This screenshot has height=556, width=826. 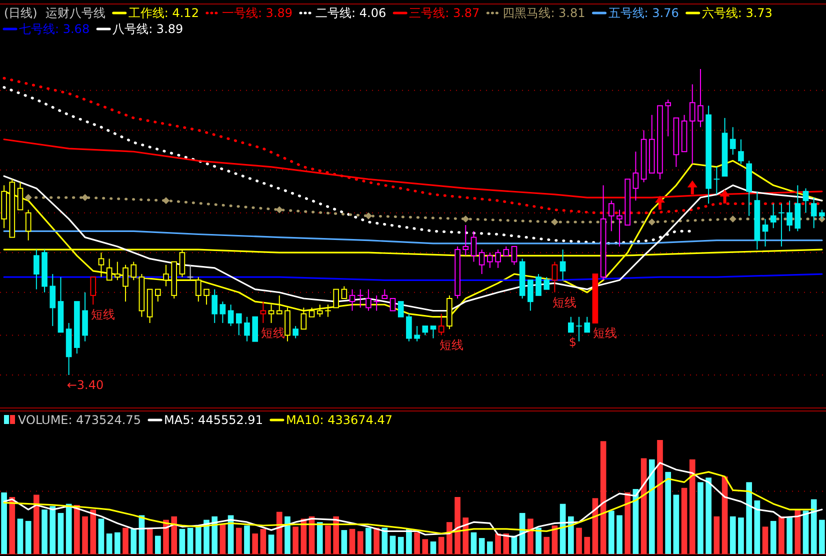 What do you see at coordinates (643, 13) in the screenshot?
I see `legend-label: 五号线: 3.76` at bounding box center [643, 13].